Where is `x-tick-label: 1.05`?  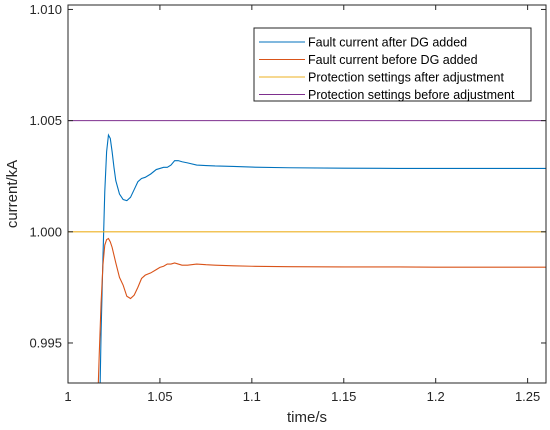
x-tick-label: 1.05 is located at coordinates (159, 396).